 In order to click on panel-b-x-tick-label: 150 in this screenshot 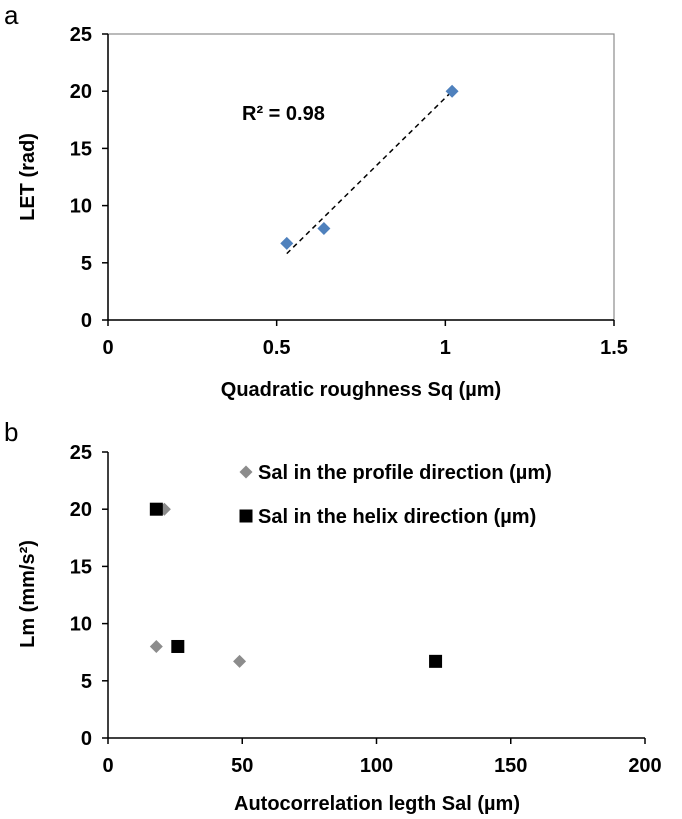, I will do `click(510, 766)`.